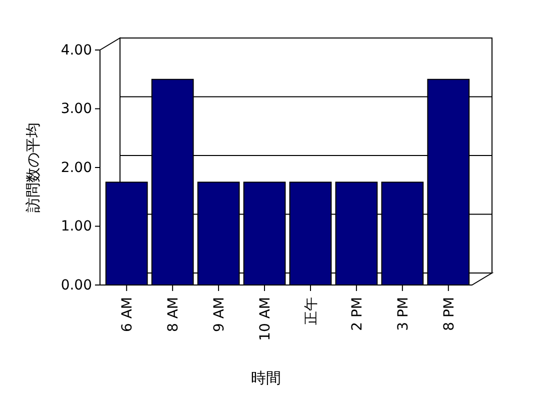 The height and width of the screenshot is (398, 548). What do you see at coordinates (76, 109) in the screenshot?
I see `y-tick-label: 3.00` at bounding box center [76, 109].